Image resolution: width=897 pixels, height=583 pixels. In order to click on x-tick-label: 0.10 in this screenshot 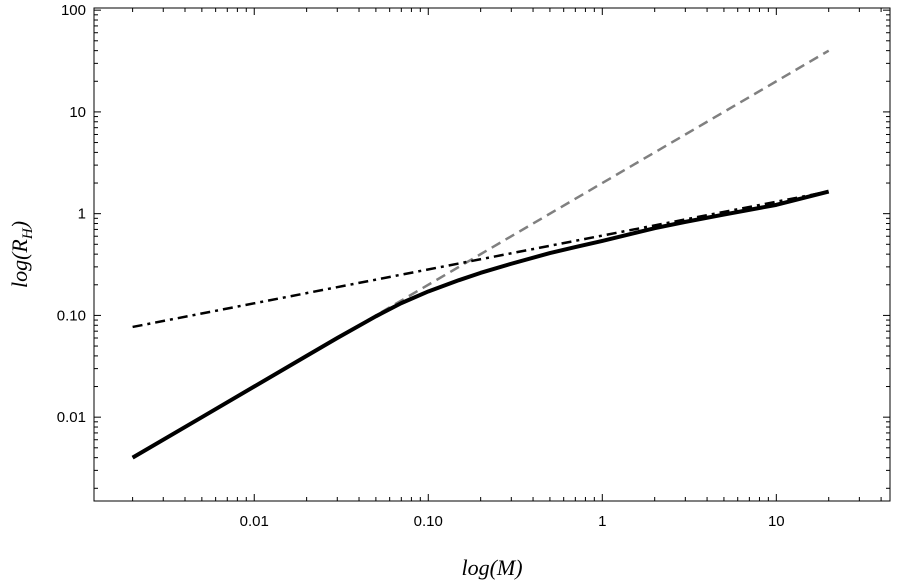, I will do `click(428, 521)`.